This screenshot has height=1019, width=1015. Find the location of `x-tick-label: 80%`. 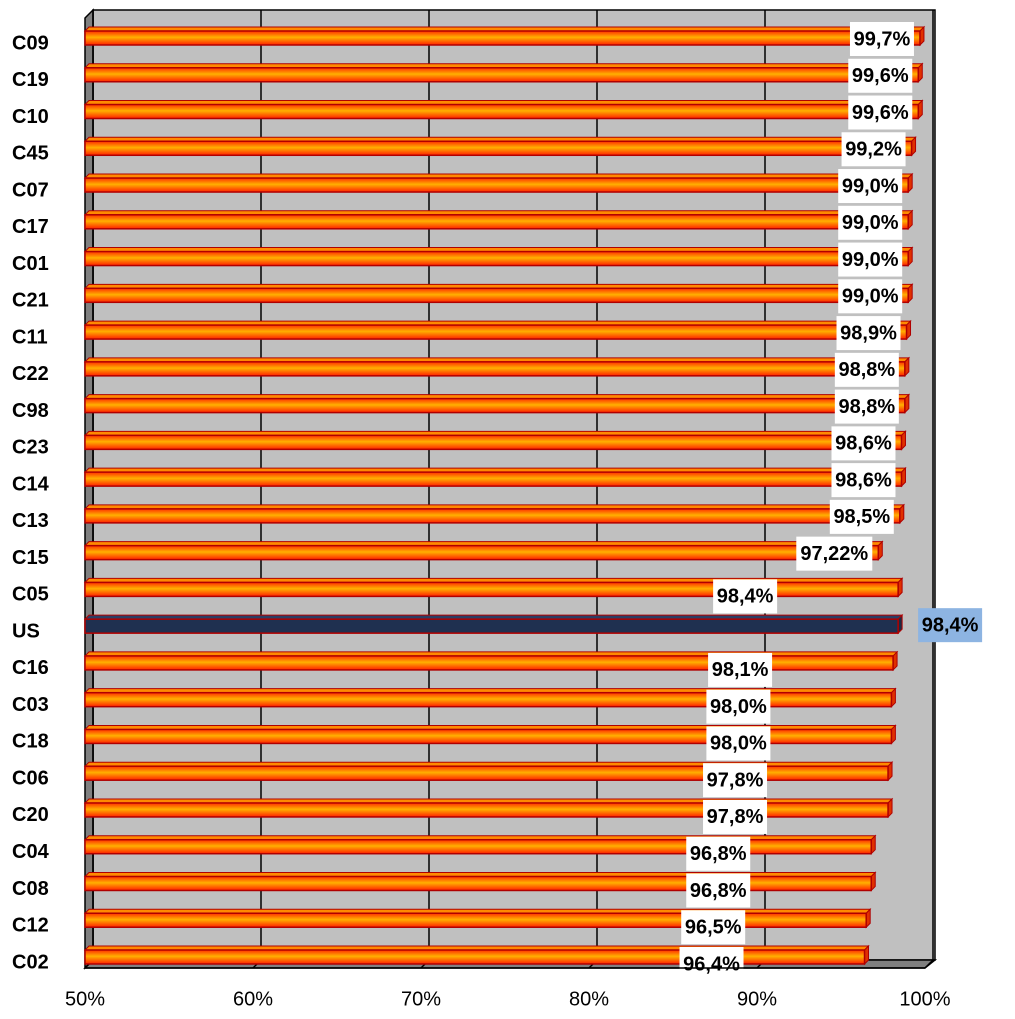

x-tick-label: 80% is located at coordinates (589, 999).